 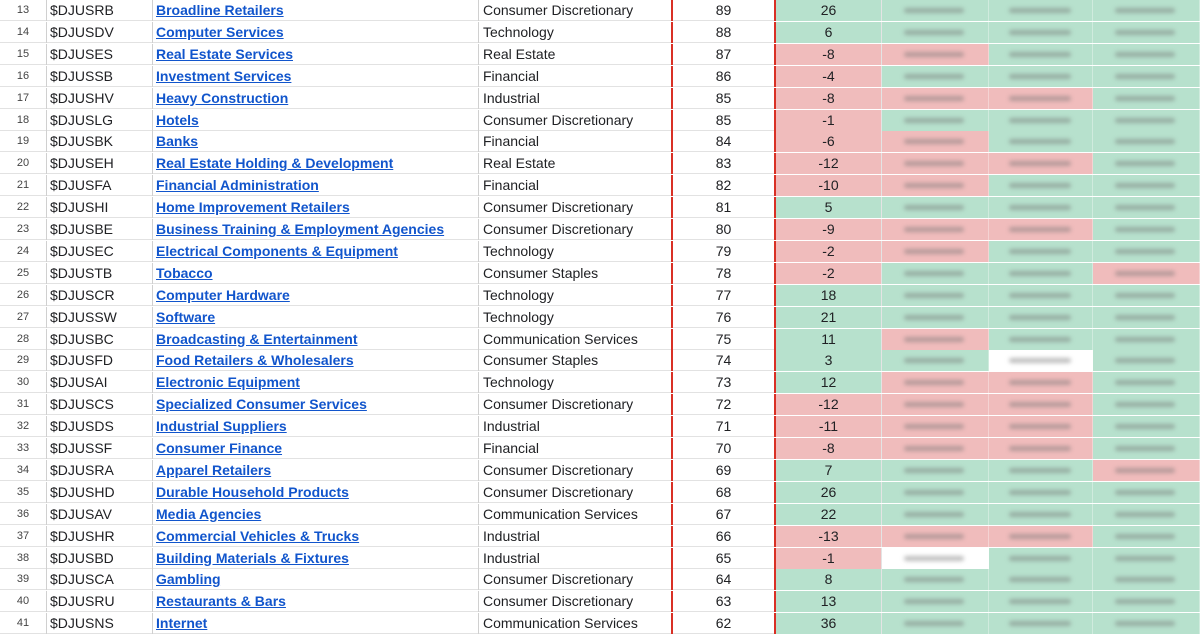 I want to click on industry-link: Financial Administration, so click(x=237, y=185).